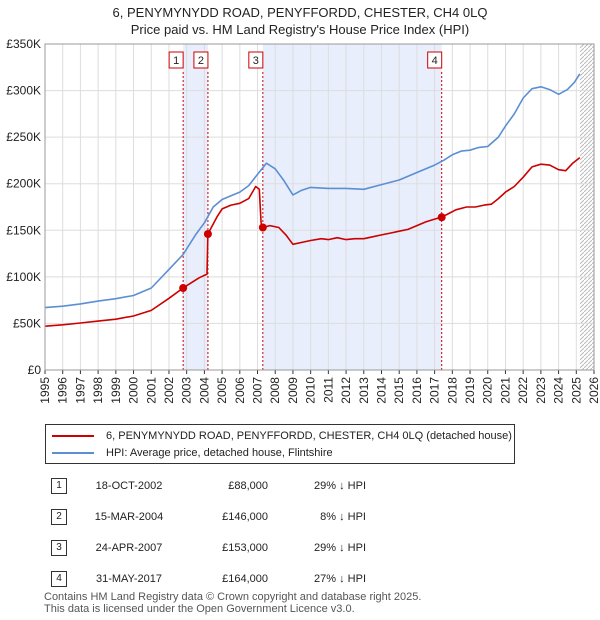 The height and width of the screenshot is (620, 600). I want to click on x-tick-label: 2011, so click(328, 390).